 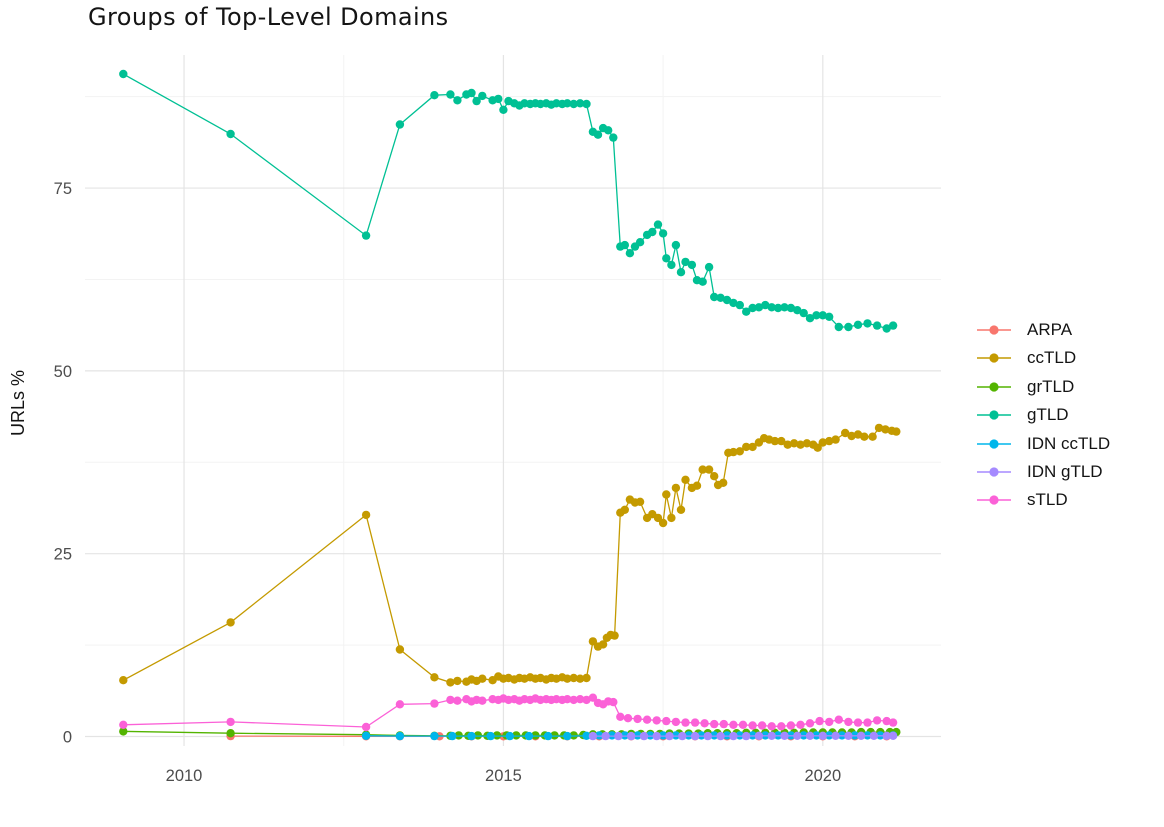 I want to click on x-tick-label: 2015, so click(x=503, y=776).